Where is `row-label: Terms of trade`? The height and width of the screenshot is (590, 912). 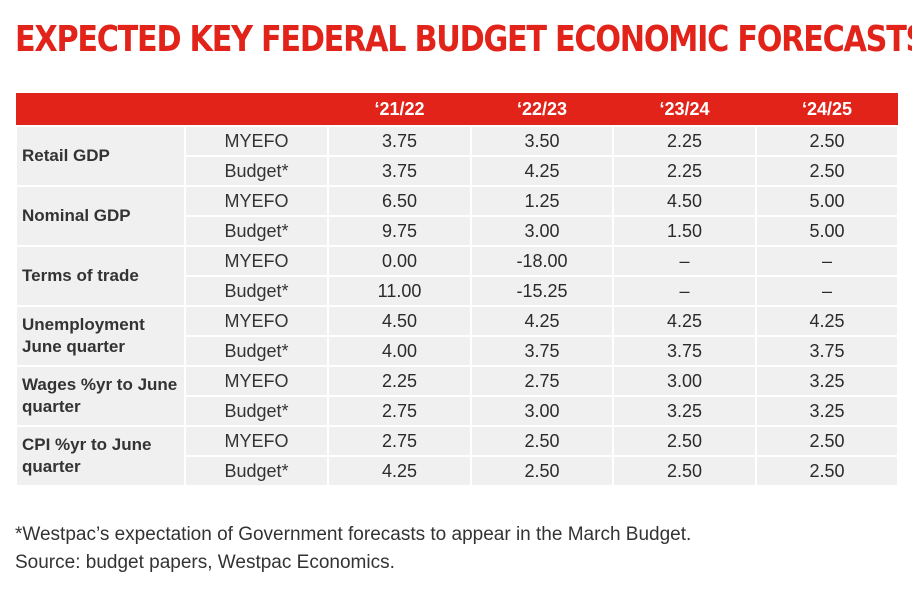 row-label: Terms of trade is located at coordinates (100, 276).